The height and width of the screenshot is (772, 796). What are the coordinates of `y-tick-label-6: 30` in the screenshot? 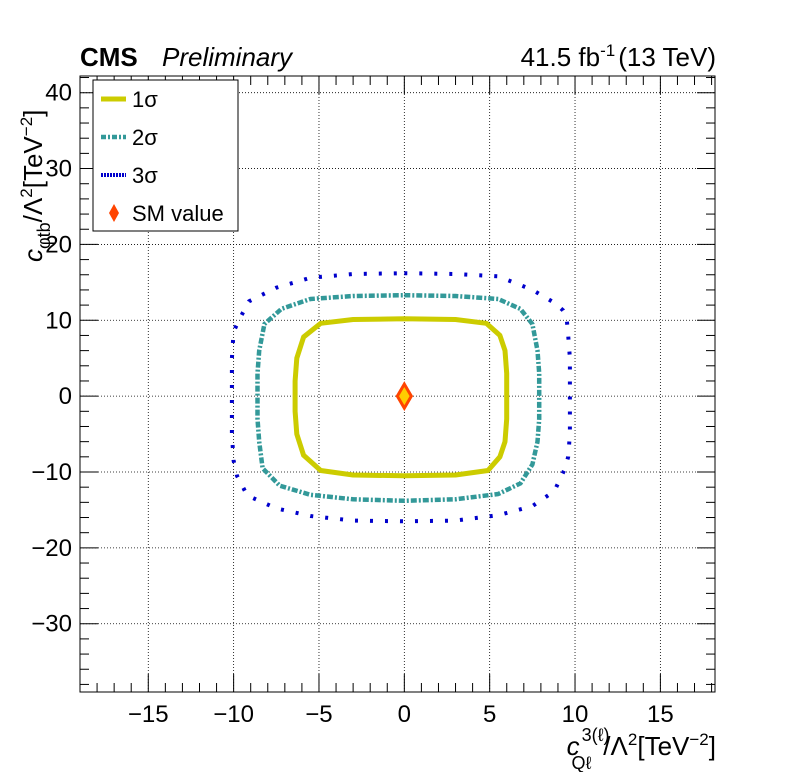 It's located at (58, 169).